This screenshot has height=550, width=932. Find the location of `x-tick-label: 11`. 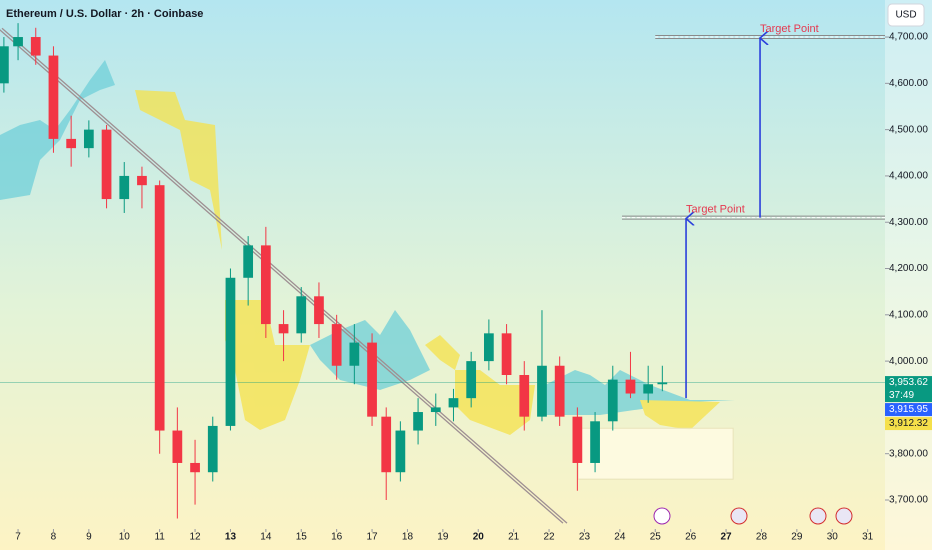

x-tick-label: 11 is located at coordinates (159, 537).